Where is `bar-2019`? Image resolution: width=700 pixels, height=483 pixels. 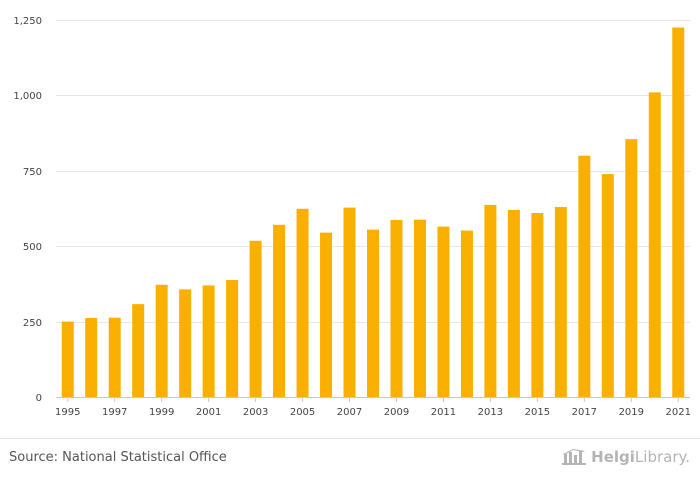 bar-2019 is located at coordinates (631, 268).